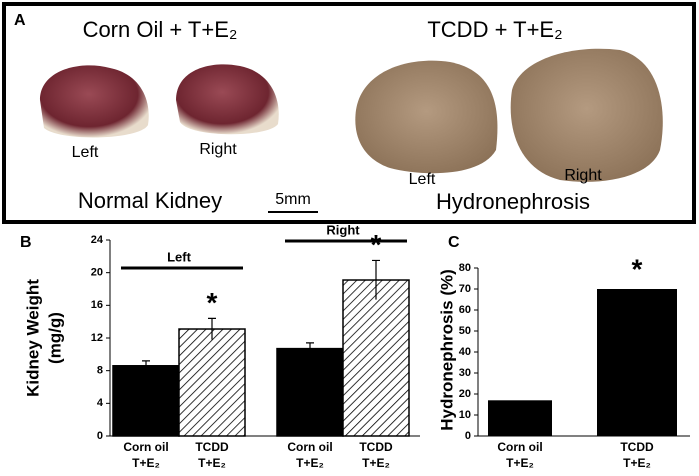 This screenshot has width=699, height=476. What do you see at coordinates (26, 242) in the screenshot?
I see `panel-label: B` at bounding box center [26, 242].